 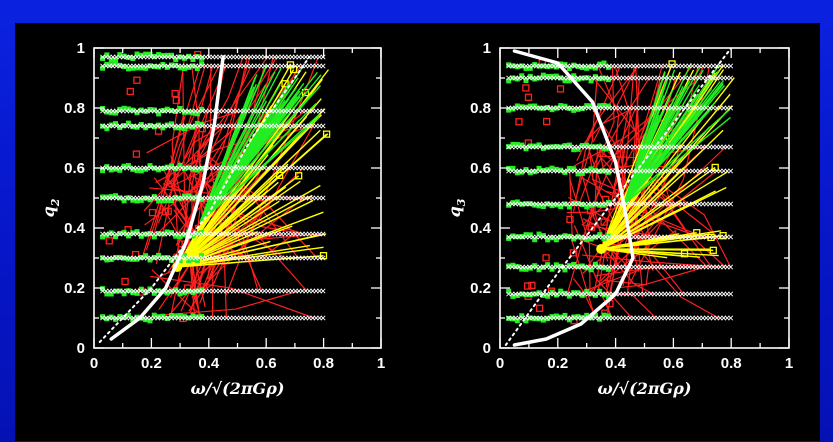 What do you see at coordinates (50, 207) in the screenshot?
I see `y-axis-title: q2` at bounding box center [50, 207].